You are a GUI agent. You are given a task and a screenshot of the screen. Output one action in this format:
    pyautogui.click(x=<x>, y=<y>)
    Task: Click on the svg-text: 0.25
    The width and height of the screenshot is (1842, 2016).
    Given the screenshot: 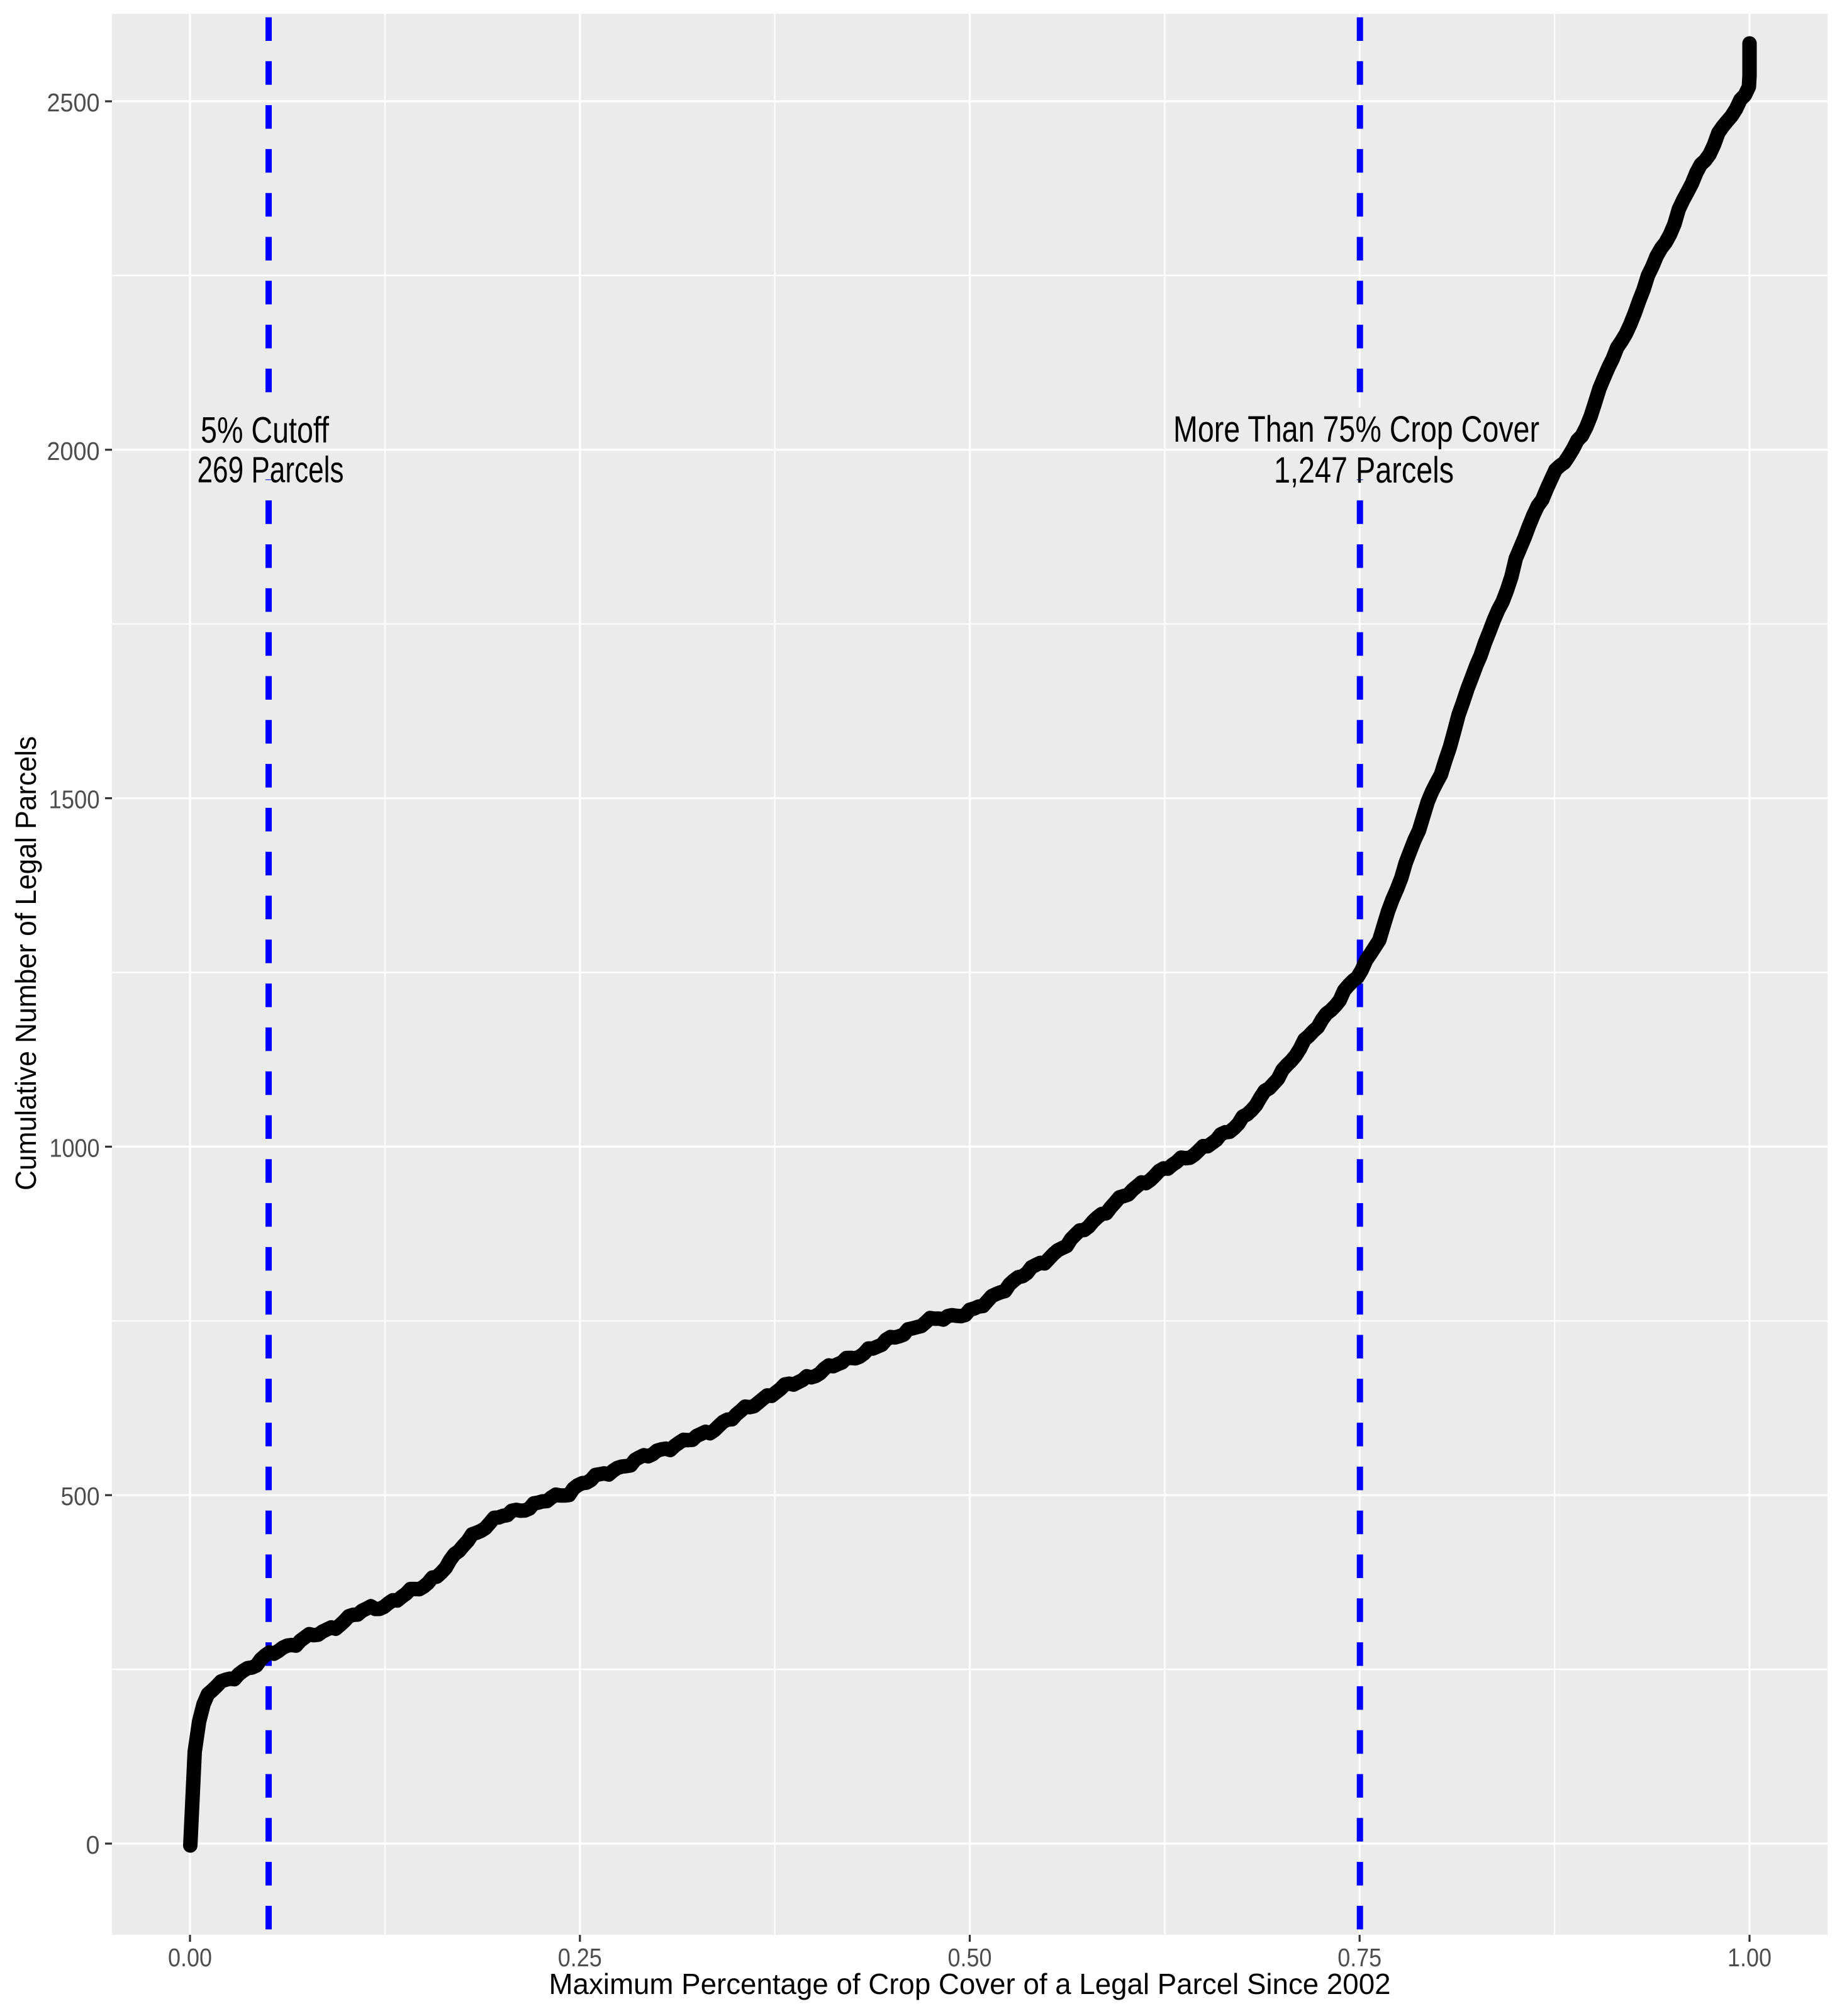 What is the action you would take?
    pyautogui.click(x=580, y=1957)
    